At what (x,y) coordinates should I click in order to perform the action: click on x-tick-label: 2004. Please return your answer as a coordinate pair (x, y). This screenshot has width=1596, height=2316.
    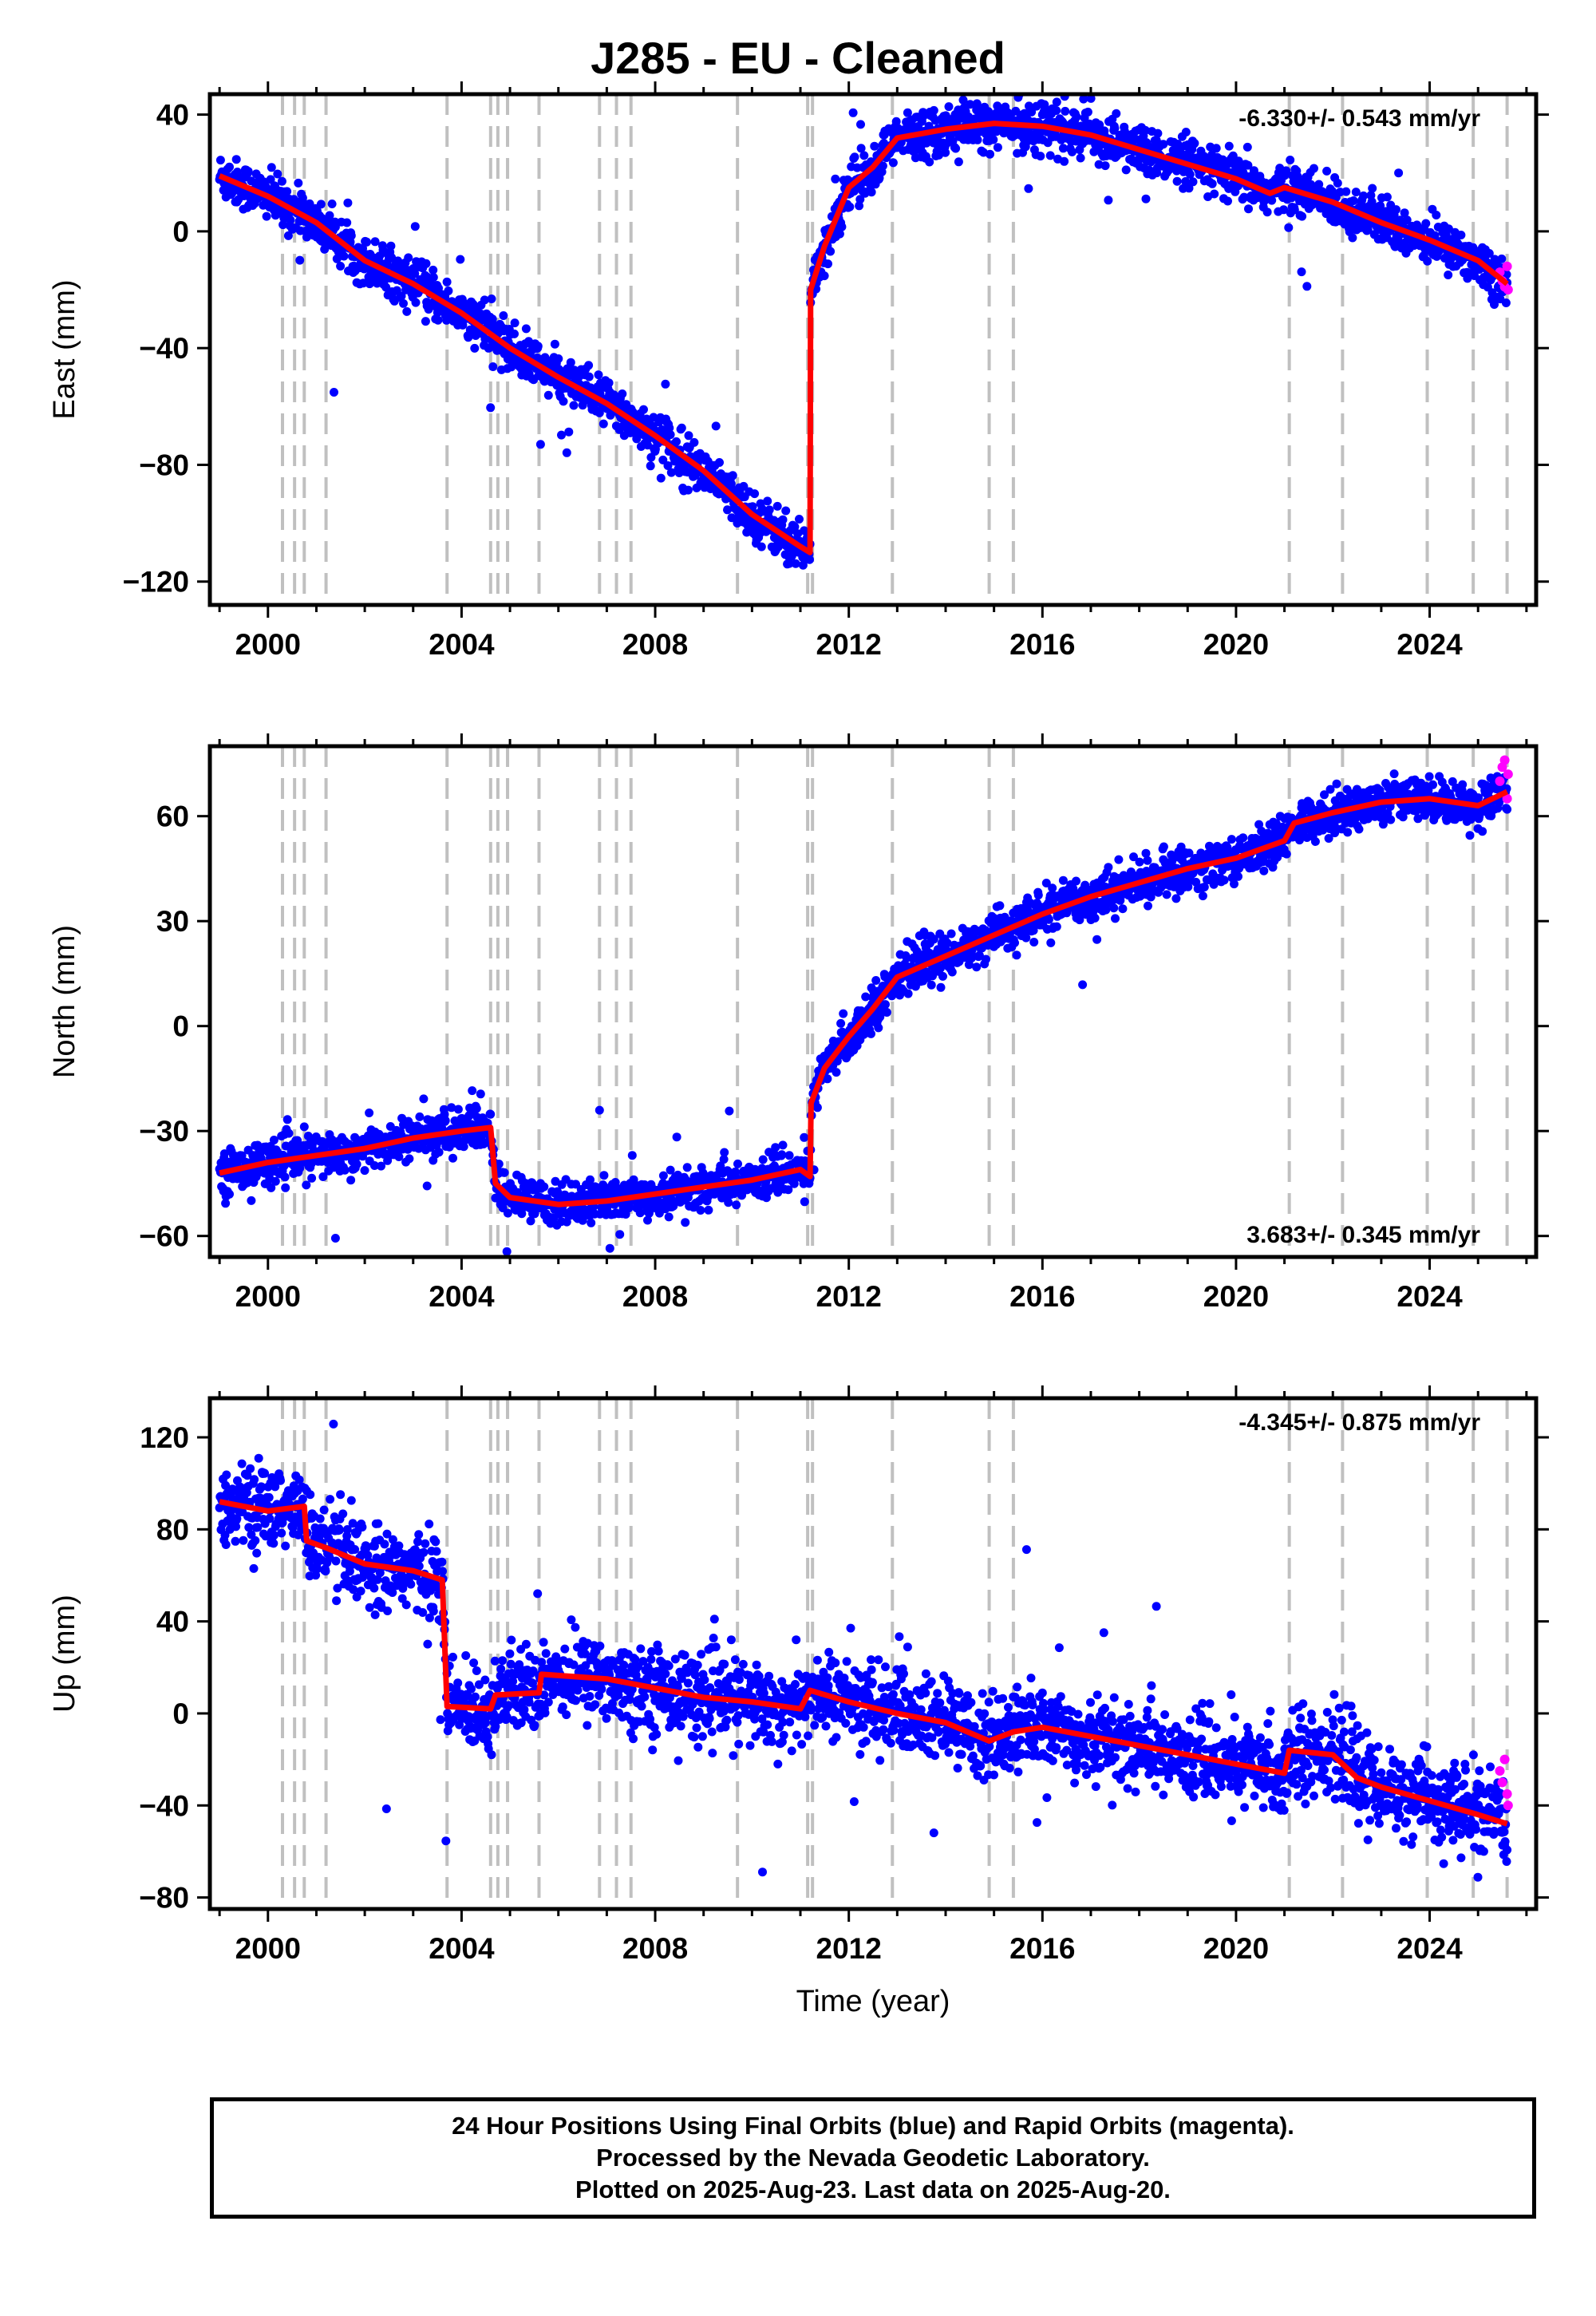
    Looking at the image, I should click on (462, 644).